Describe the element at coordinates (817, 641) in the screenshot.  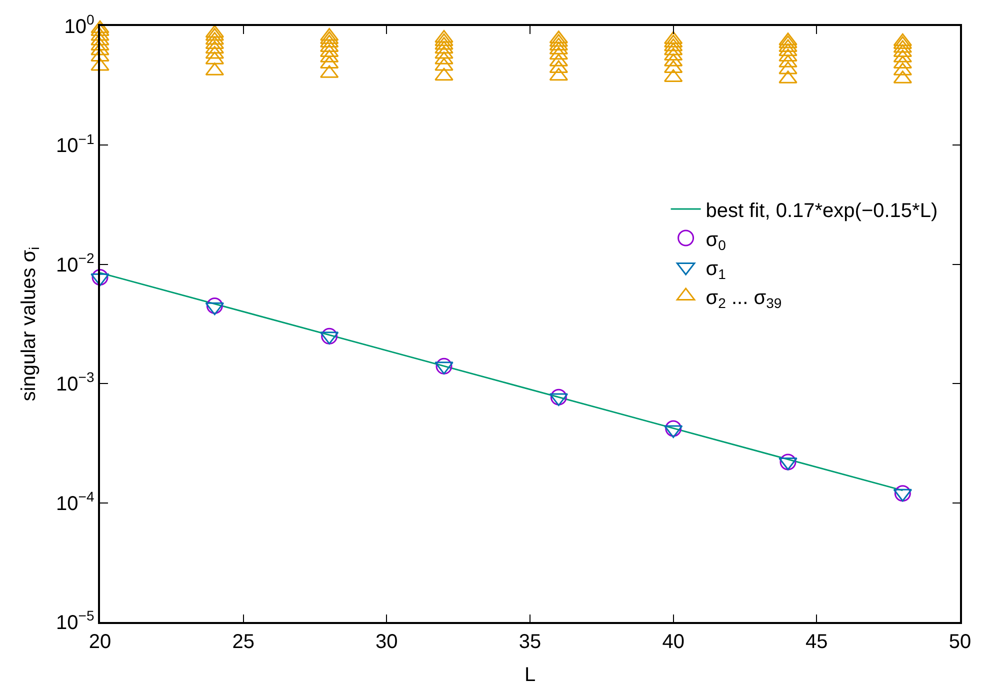
I see `x-tick-label: 45` at that location.